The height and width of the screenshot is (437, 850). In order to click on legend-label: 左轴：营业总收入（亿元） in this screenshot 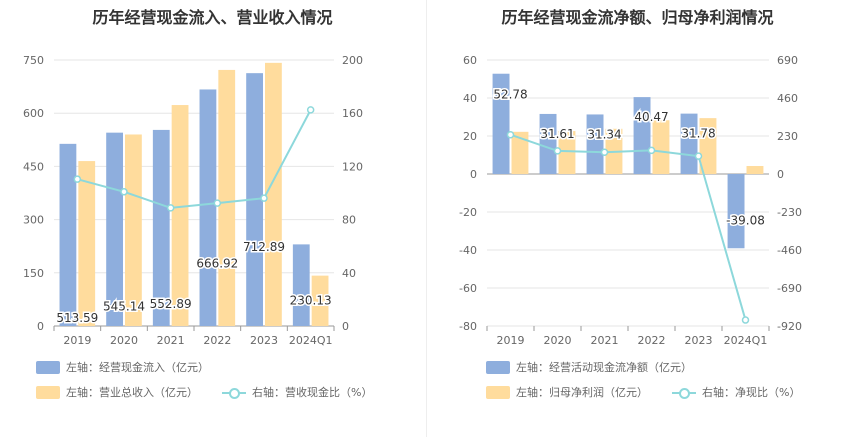, I will do `click(132, 392)`.